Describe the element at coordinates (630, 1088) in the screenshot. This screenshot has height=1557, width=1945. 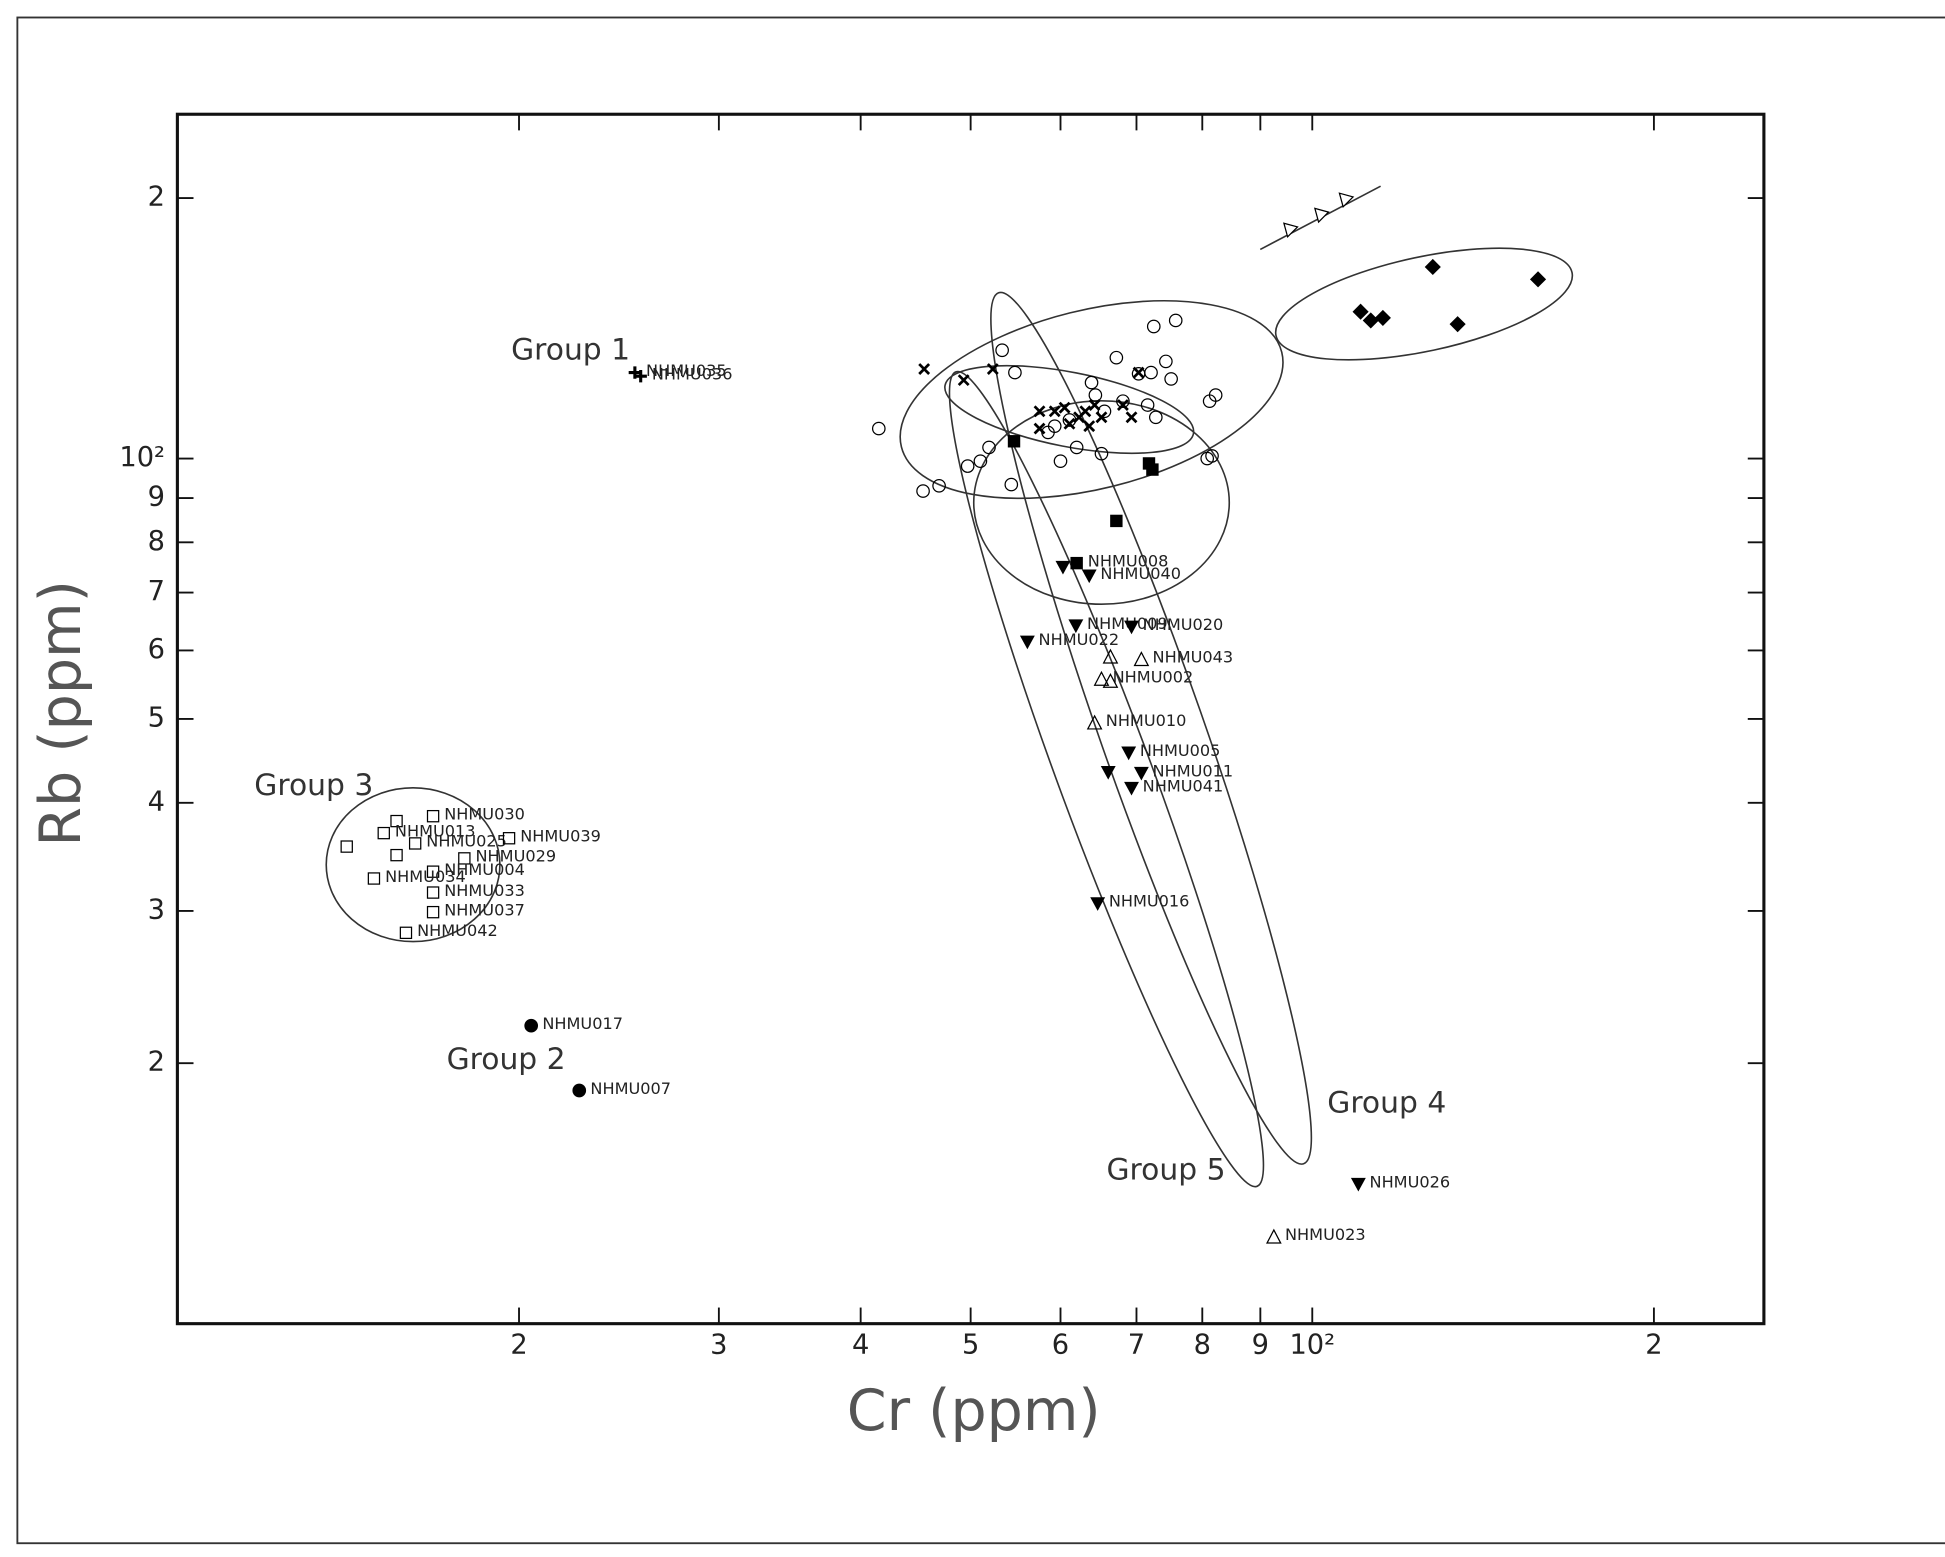
I see `point-label: NHMU007` at that location.